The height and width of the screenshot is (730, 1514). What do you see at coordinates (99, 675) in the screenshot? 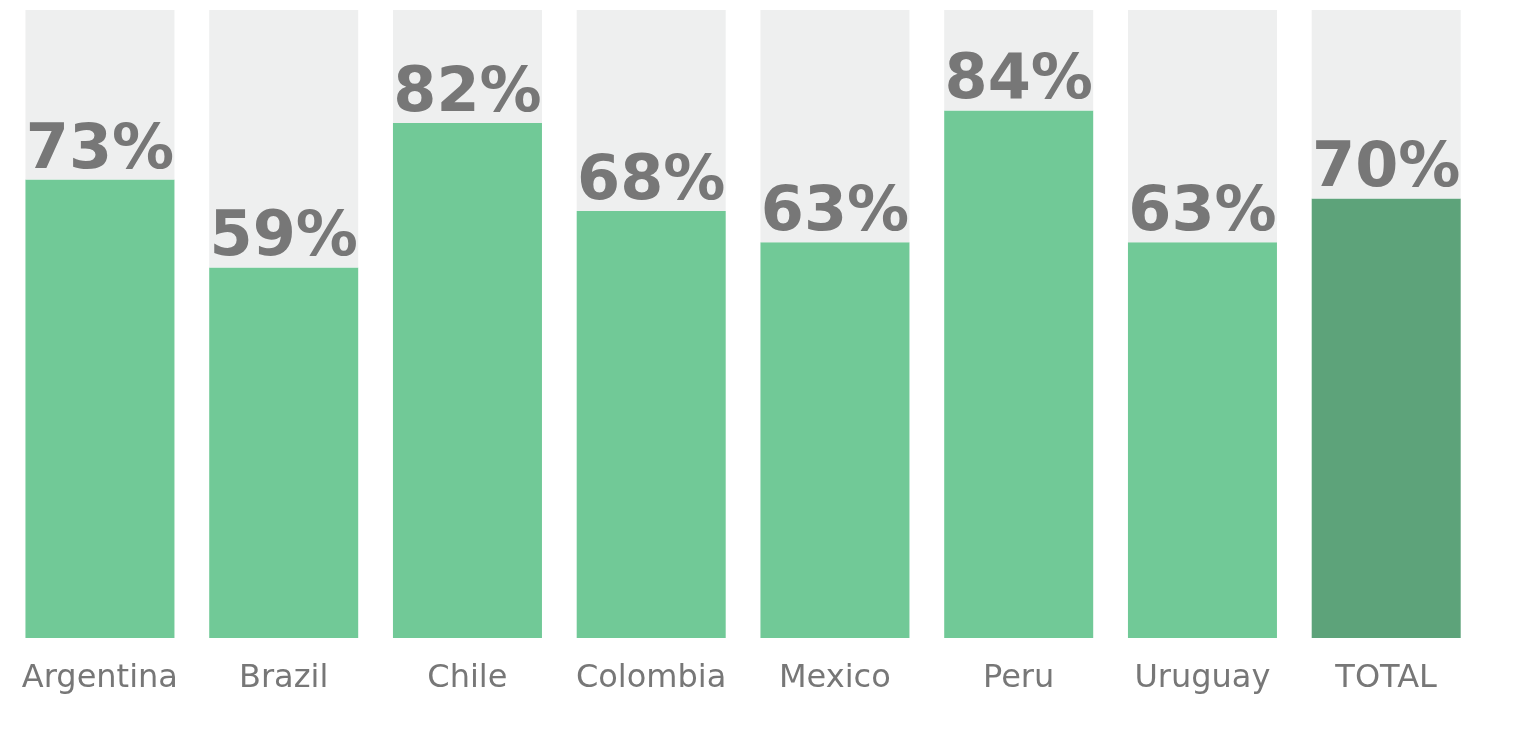
I see `x-tick-label: Argentina` at bounding box center [99, 675].